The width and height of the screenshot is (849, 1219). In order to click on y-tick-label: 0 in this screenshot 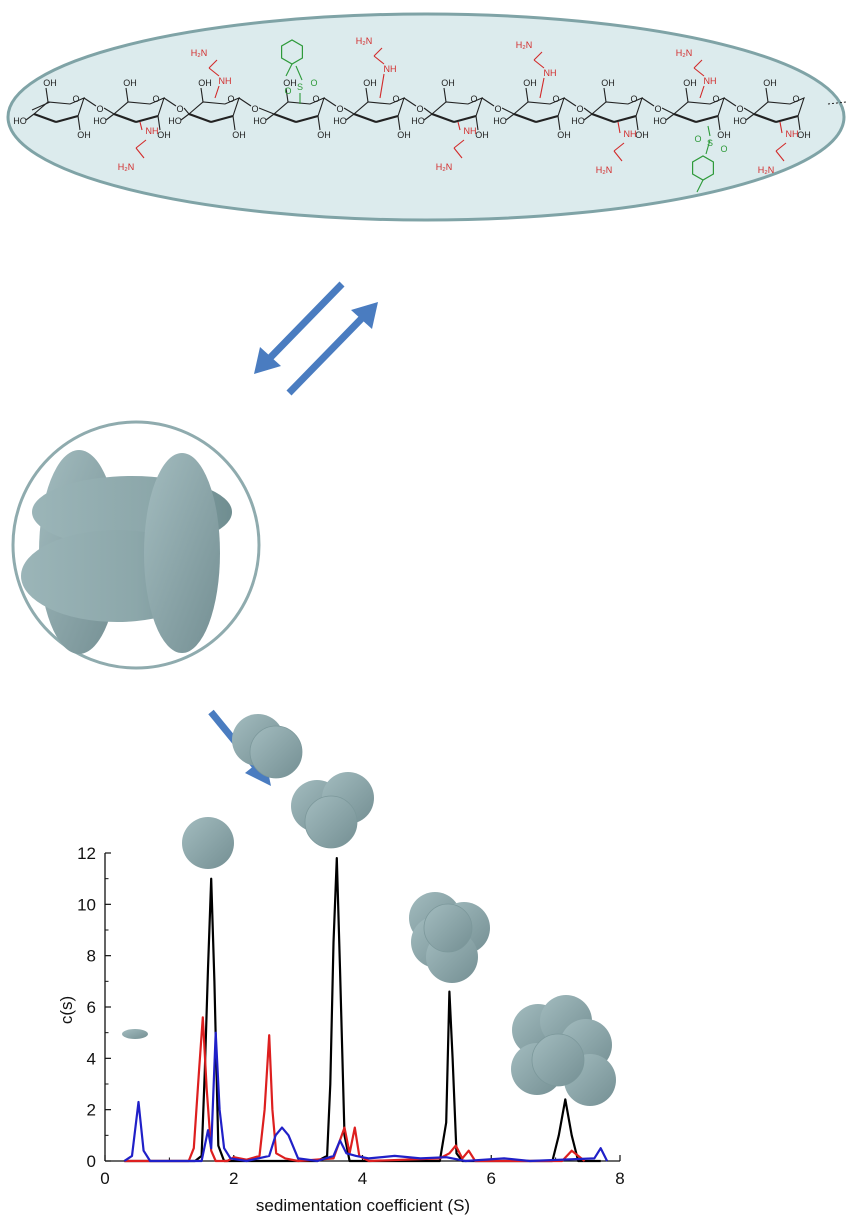, I will do `click(91, 1161)`.